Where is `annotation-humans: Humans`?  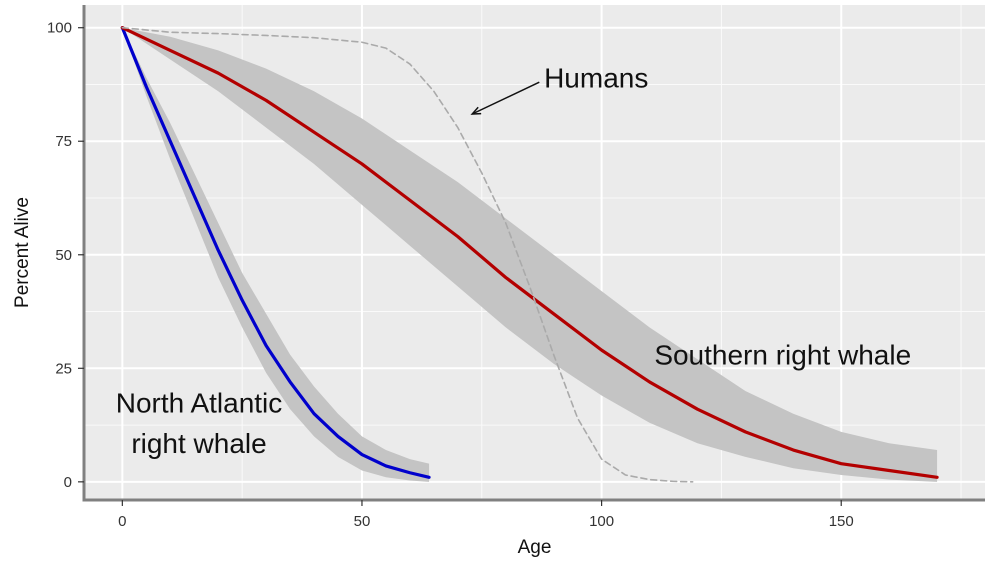
annotation-humans: Humans is located at coordinates (596, 78).